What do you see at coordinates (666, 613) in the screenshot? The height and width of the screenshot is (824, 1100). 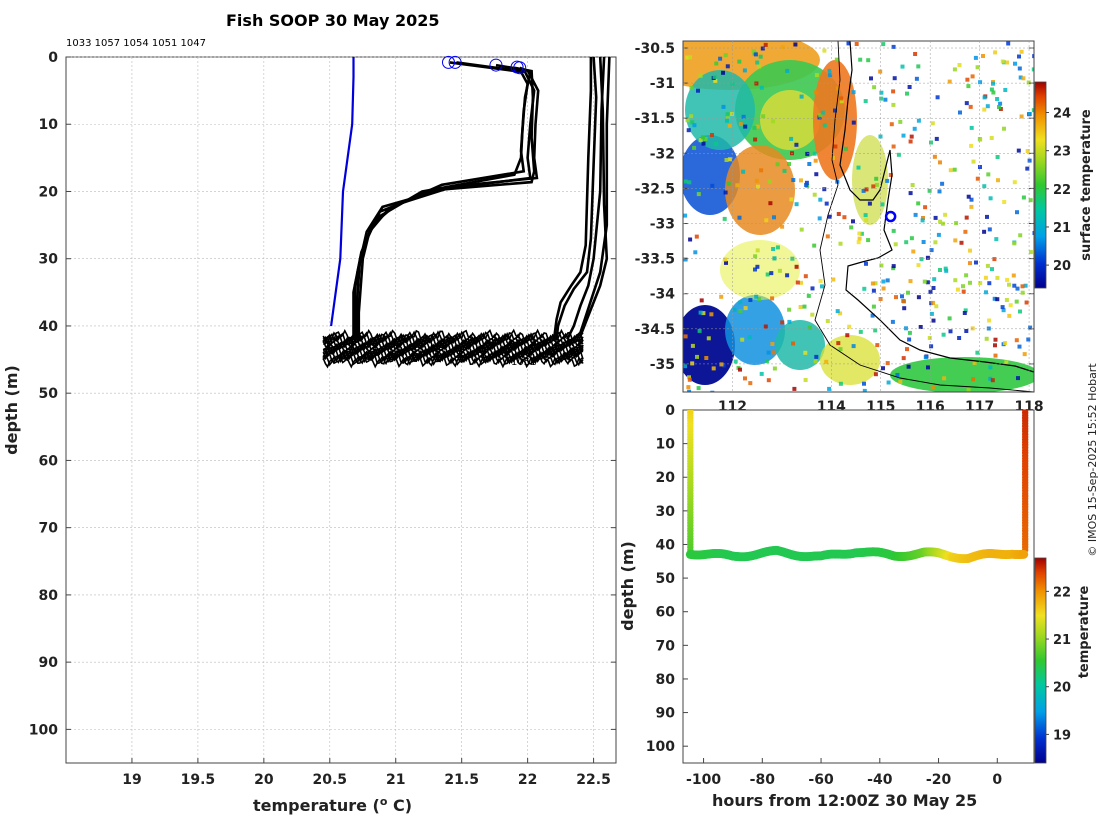 I see `track-y-tick-label: 60` at bounding box center [666, 613].